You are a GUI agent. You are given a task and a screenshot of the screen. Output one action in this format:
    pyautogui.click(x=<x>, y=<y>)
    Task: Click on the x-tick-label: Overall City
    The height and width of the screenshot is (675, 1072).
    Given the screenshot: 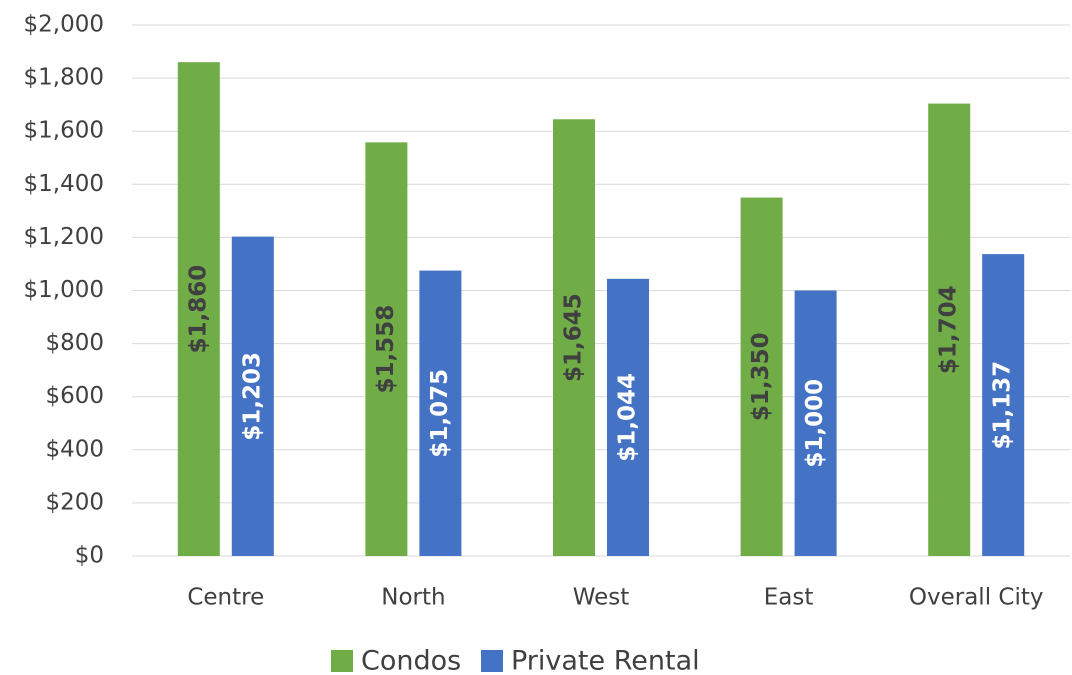 What is the action you would take?
    pyautogui.click(x=976, y=598)
    